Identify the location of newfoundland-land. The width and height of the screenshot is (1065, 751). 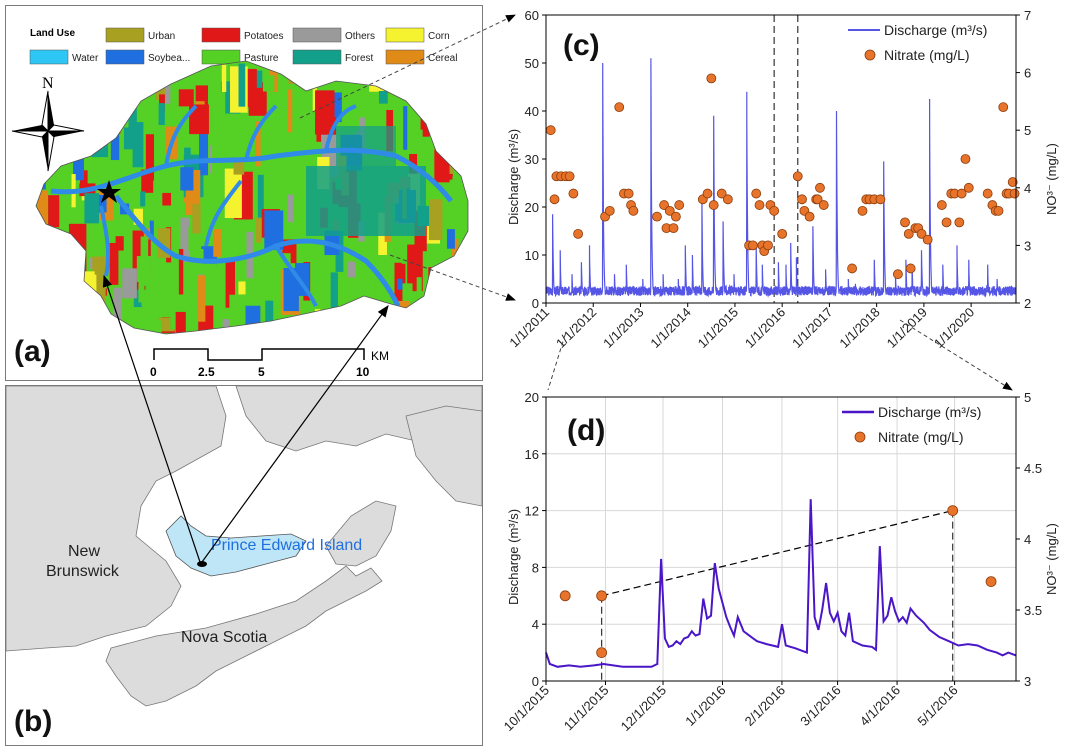
(444, 456).